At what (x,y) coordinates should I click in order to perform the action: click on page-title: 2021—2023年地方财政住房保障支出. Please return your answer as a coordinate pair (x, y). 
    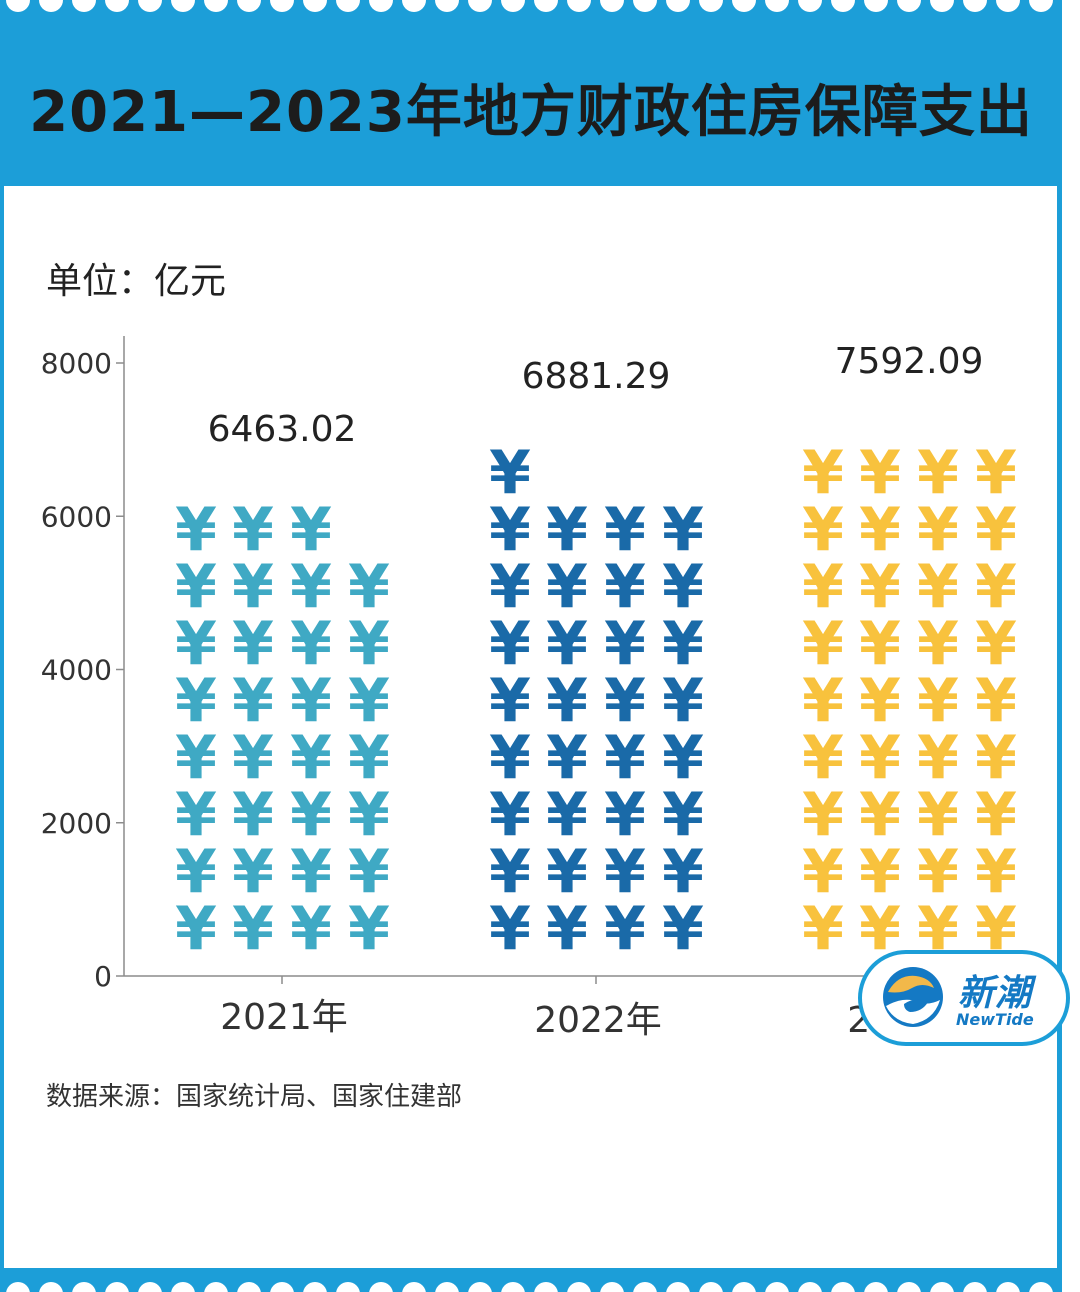
    Looking at the image, I should click on (531, 112).